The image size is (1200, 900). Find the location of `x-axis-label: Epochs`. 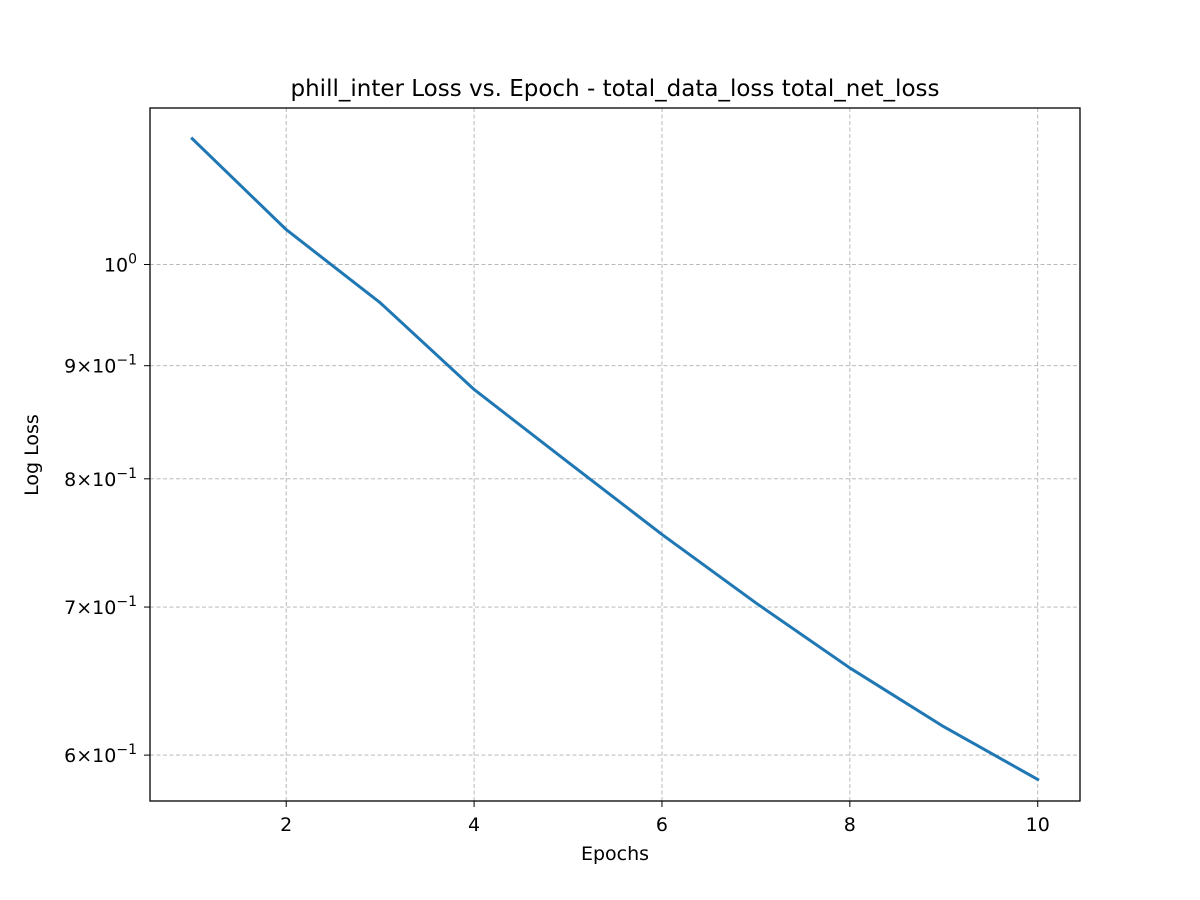

x-axis-label: Epochs is located at coordinates (615, 854).